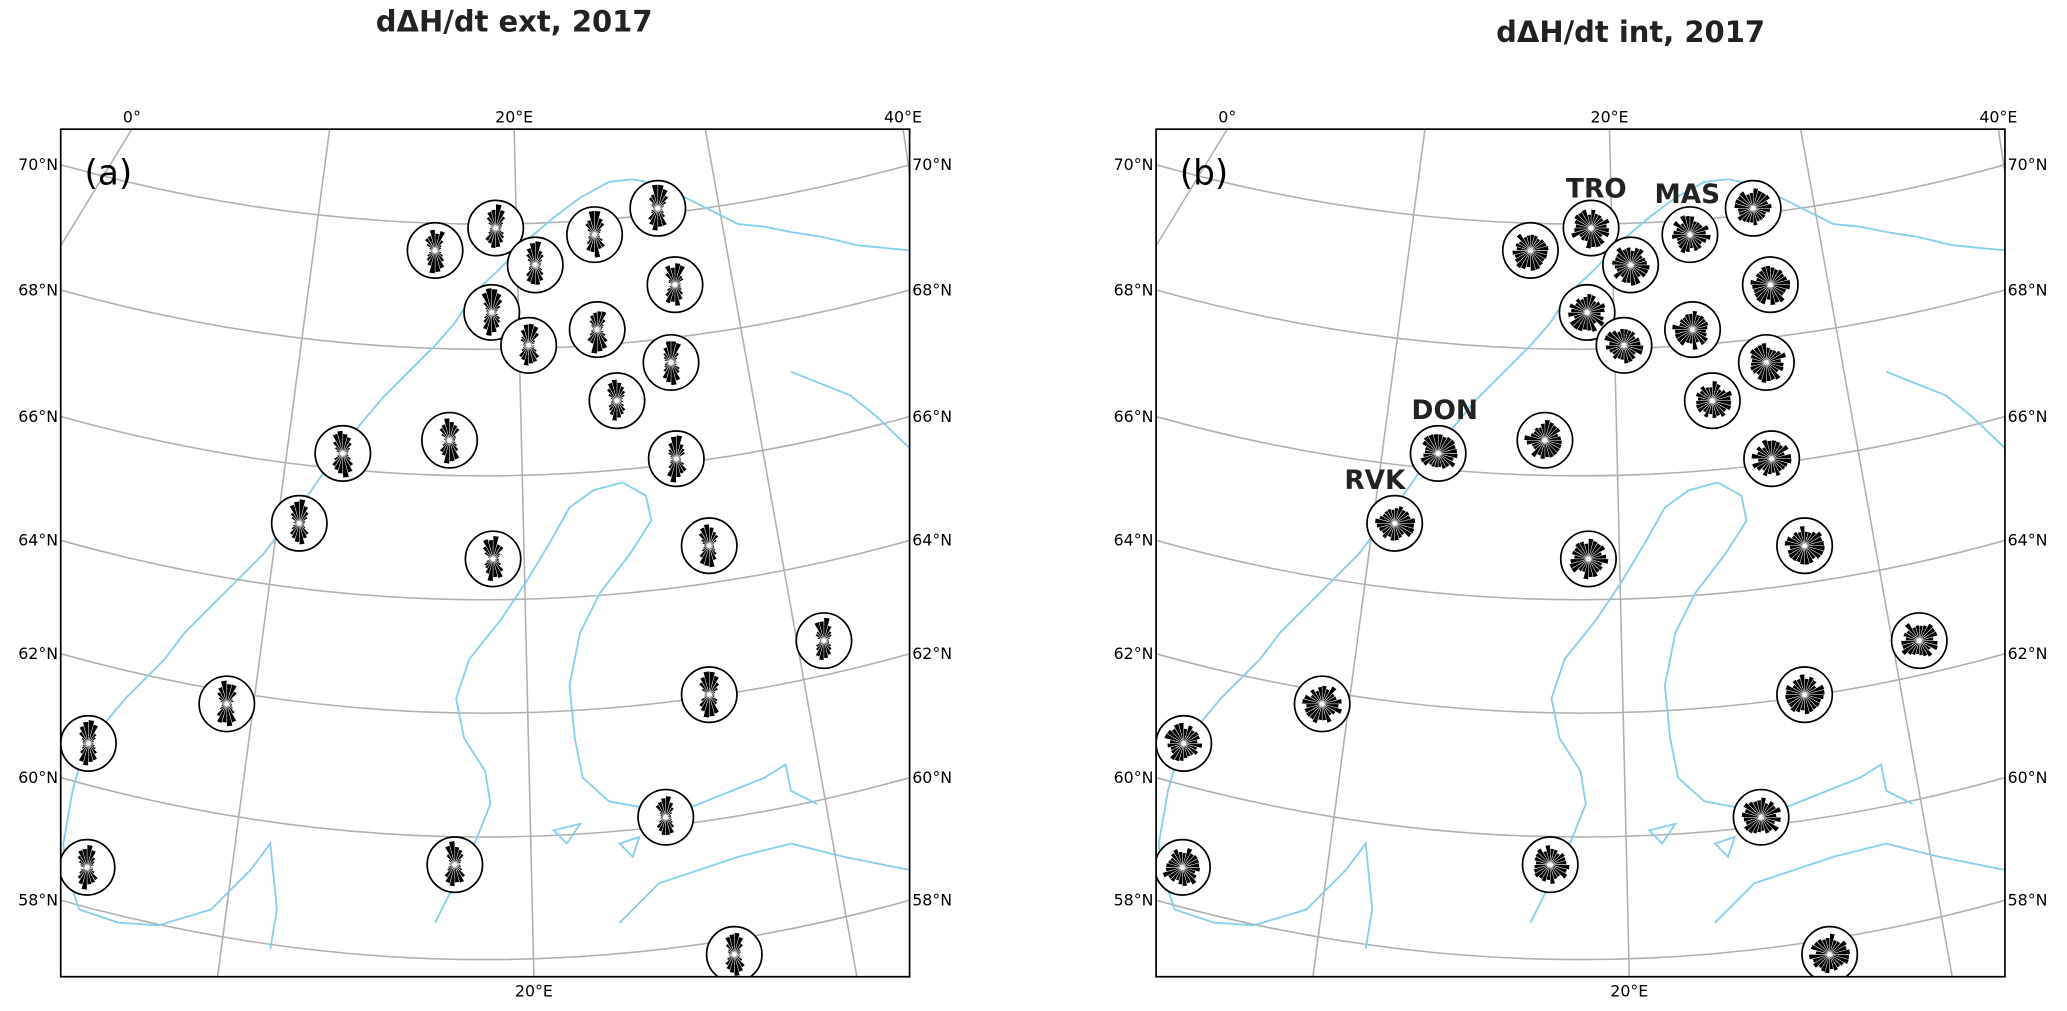 The height and width of the screenshot is (1011, 2067). I want to click on panel-title: dΔH/dt int, 2017, so click(1630, 32).